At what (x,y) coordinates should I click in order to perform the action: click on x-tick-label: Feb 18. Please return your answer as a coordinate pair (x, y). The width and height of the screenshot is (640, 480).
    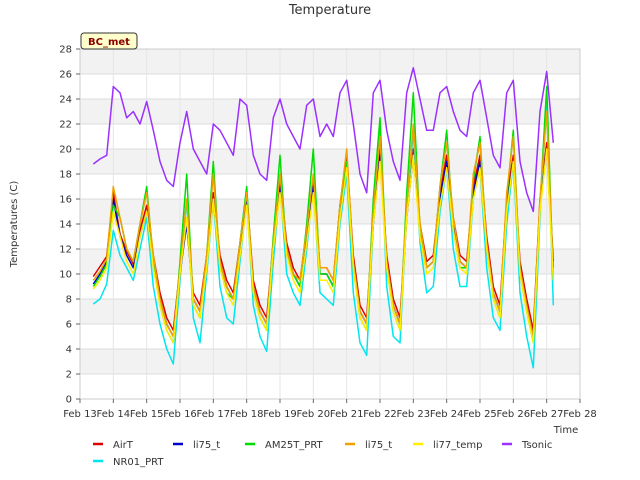
    Looking at the image, I should click on (247, 414).